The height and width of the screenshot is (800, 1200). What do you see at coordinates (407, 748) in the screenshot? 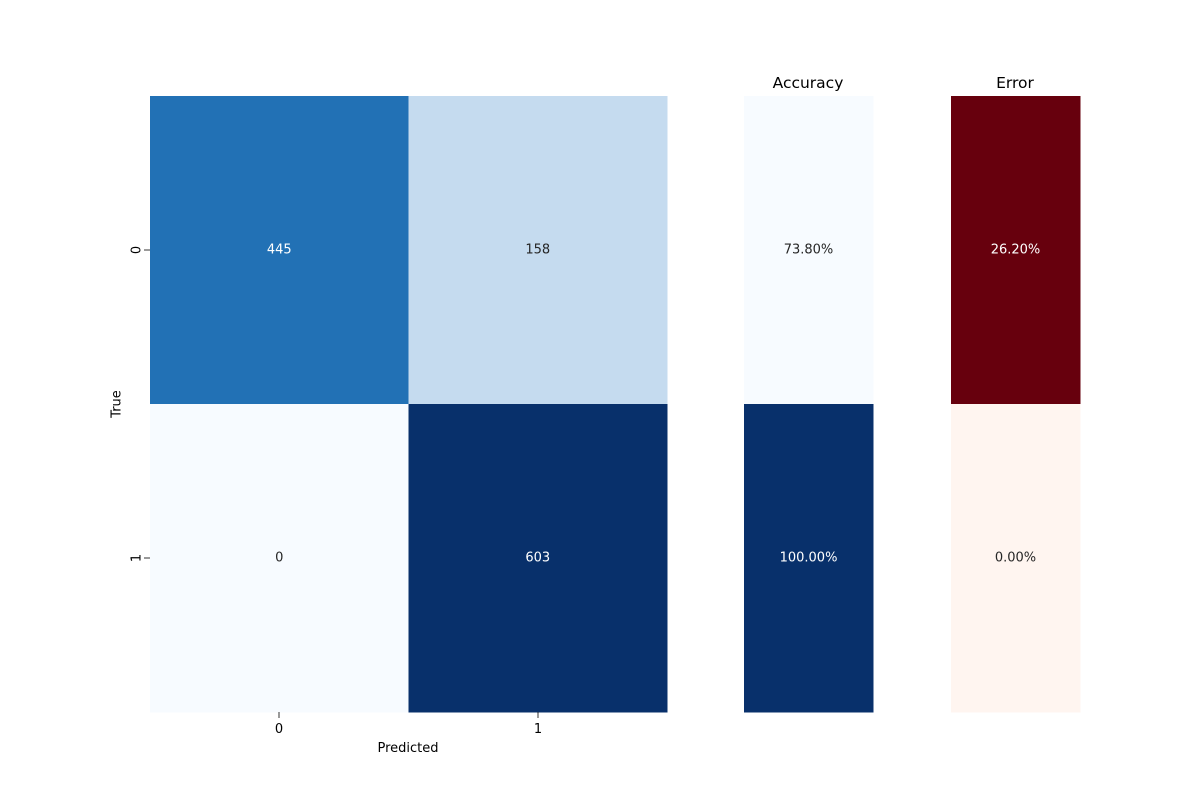
I see `x-axis-label: Predicted` at bounding box center [407, 748].